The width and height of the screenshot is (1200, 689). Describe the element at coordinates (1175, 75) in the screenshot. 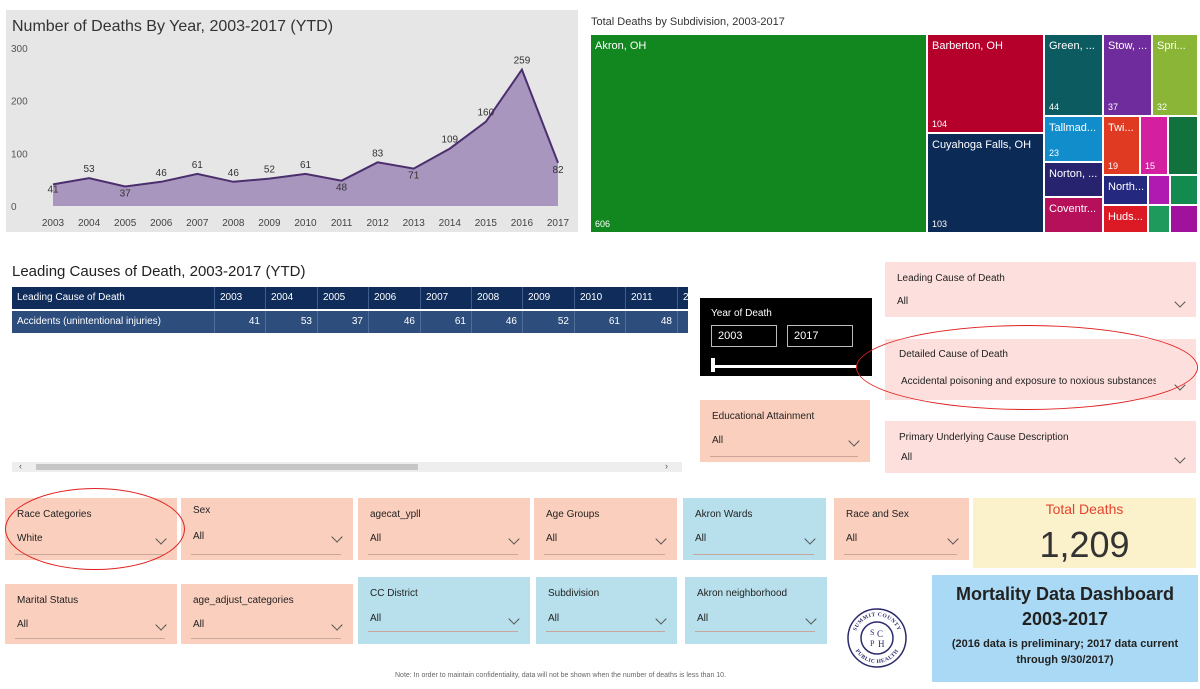

I see `treemap-cell: Spri... 32` at that location.